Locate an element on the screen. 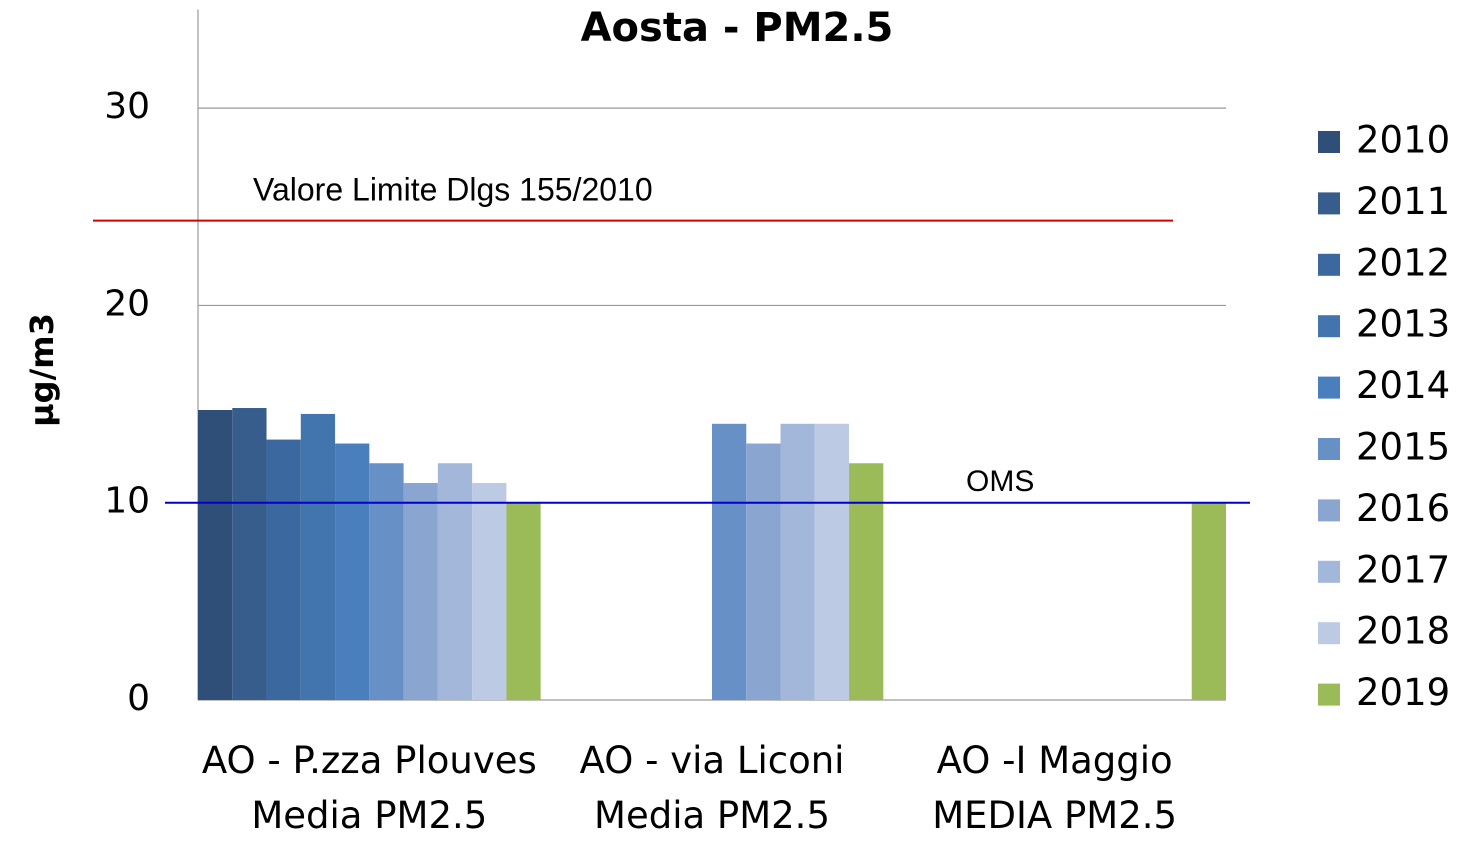 The image size is (1464, 843). legend-label: 2010 is located at coordinates (1403, 140).